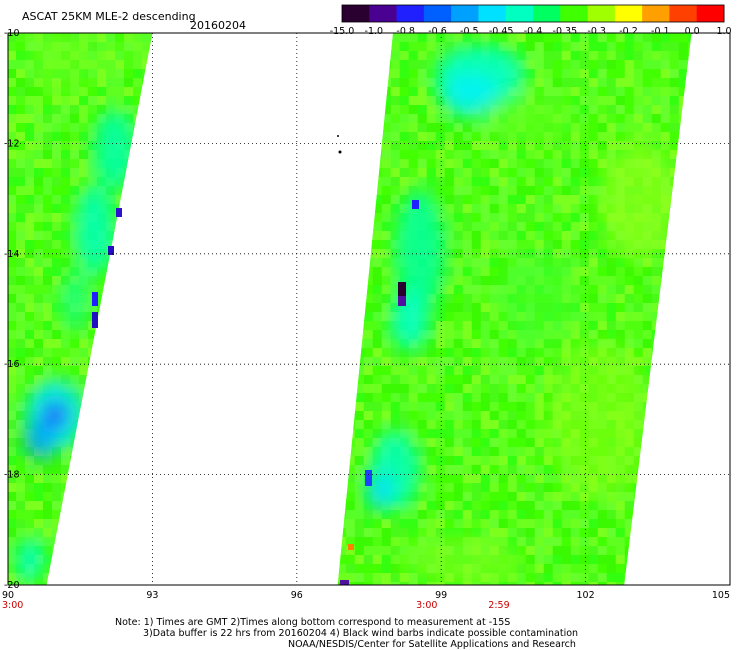  I want to click on colorbar-tick-label: -0.2, so click(628, 31).